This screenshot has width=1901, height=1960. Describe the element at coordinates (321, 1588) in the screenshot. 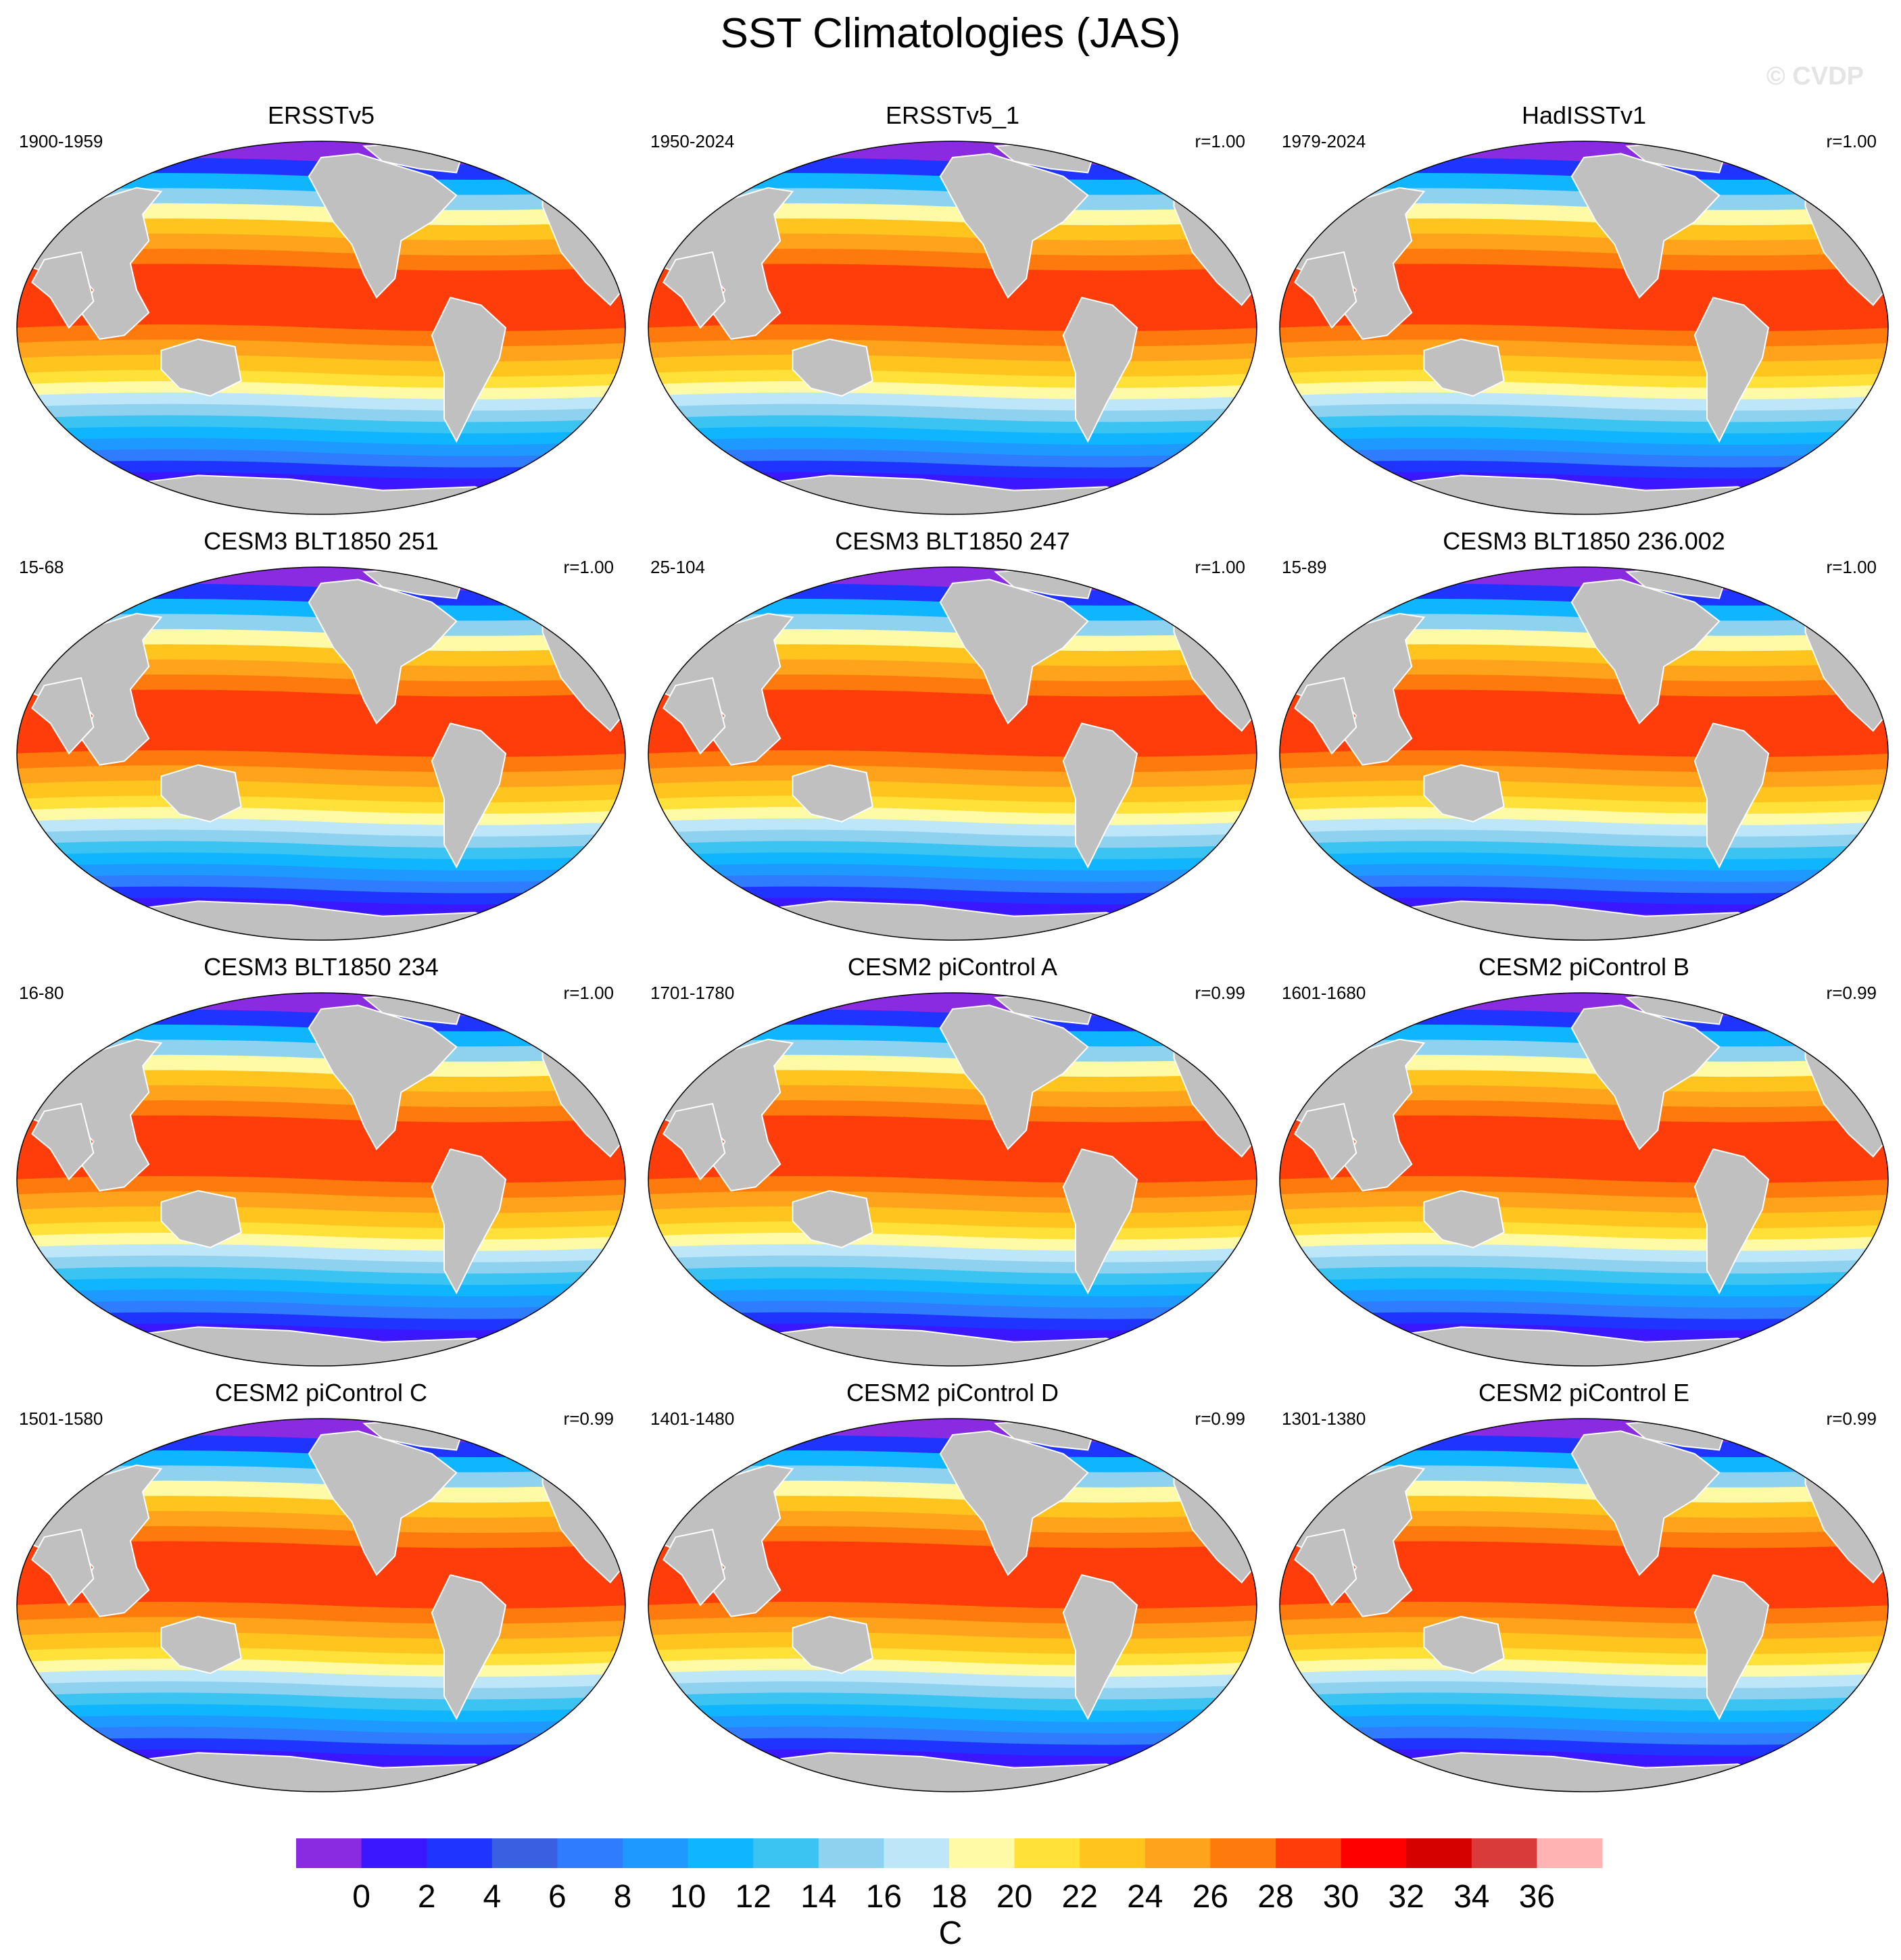

I see `map-panel: CESM2 piControl C 1501-1580 r=0.99` at that location.